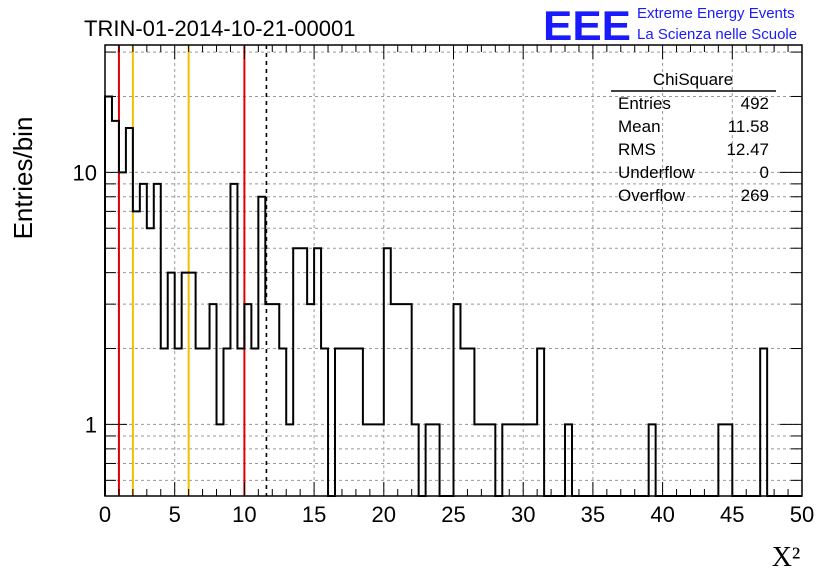  Describe the element at coordinates (220, 28) in the screenshot. I see `run-title: TRIN-01-2014-10-21-00001` at that location.